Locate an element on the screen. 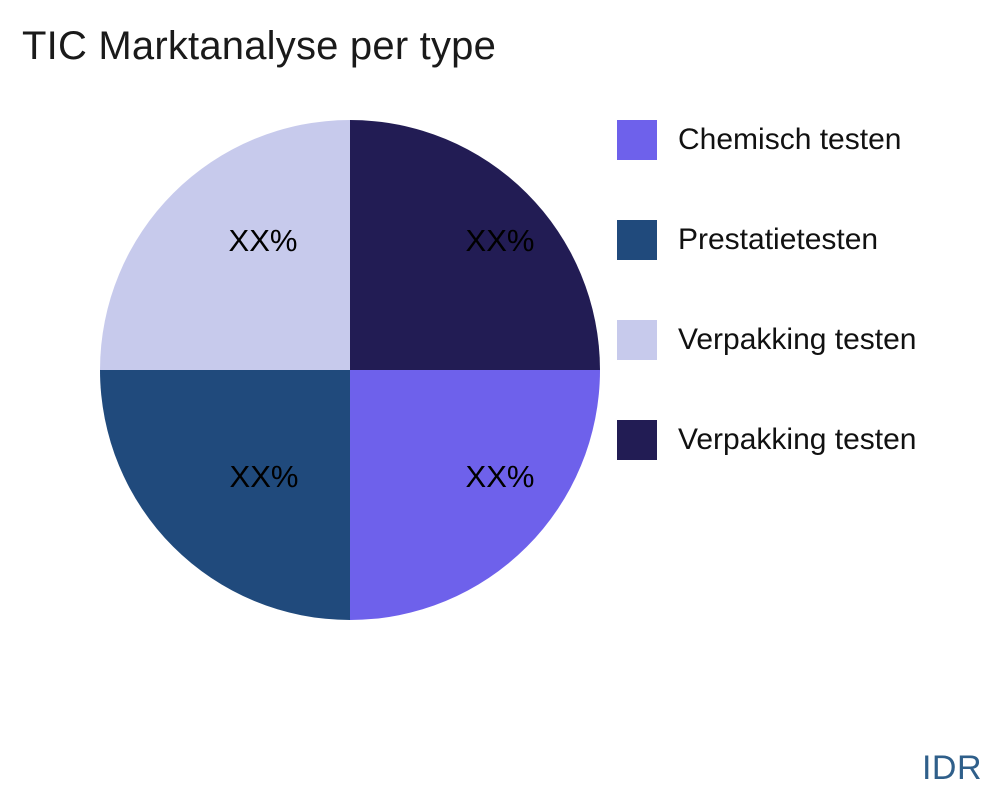 The image size is (1000, 800). legend-label: Prestatietesten is located at coordinates (778, 239).